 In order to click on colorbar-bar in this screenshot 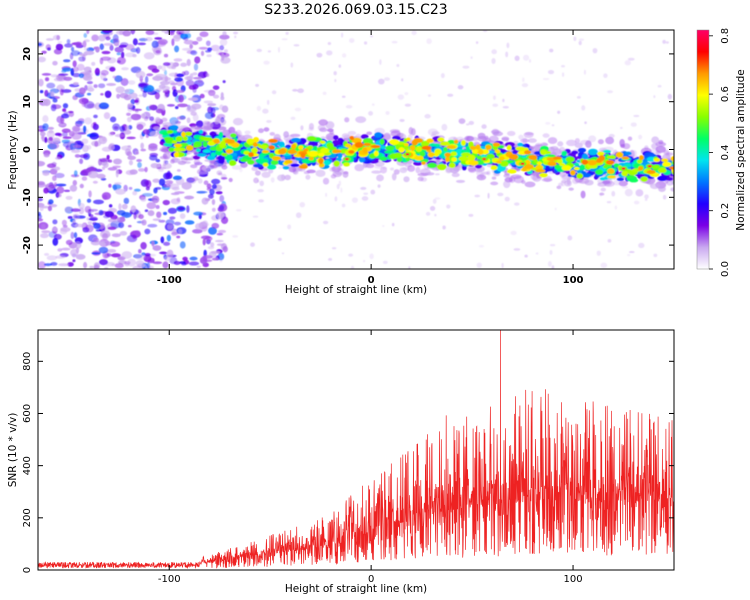, I will do `click(703, 149)`.